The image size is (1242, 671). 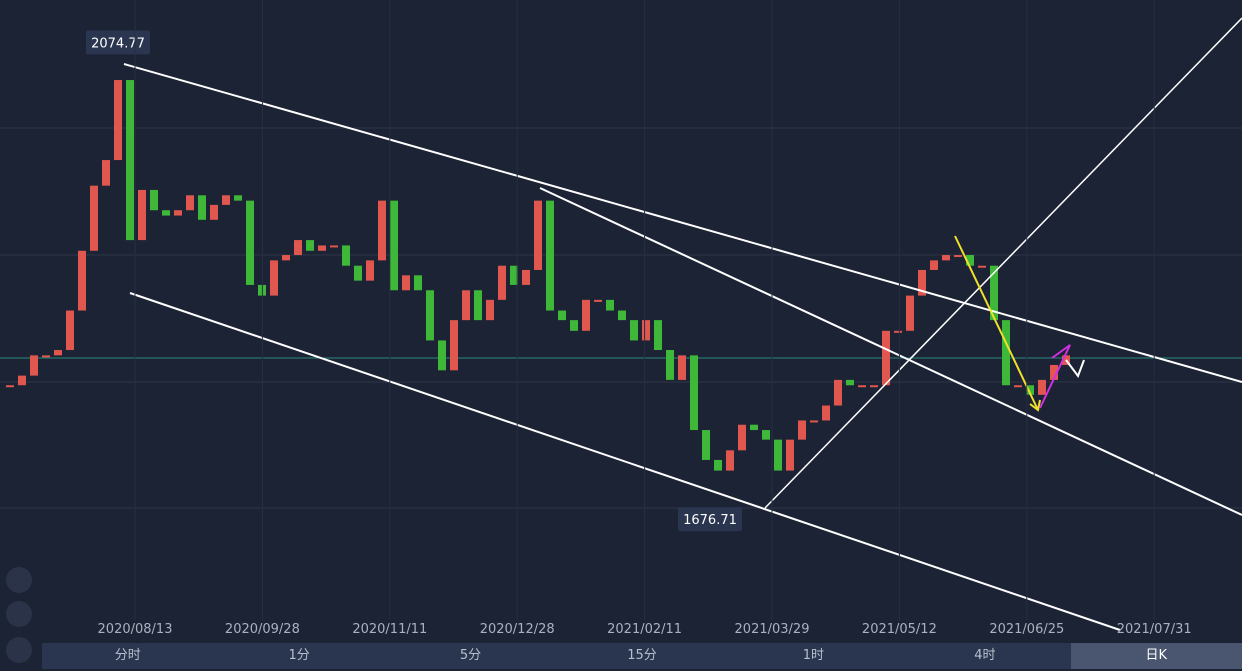 What do you see at coordinates (19, 614) in the screenshot?
I see `draw-icon` at bounding box center [19, 614].